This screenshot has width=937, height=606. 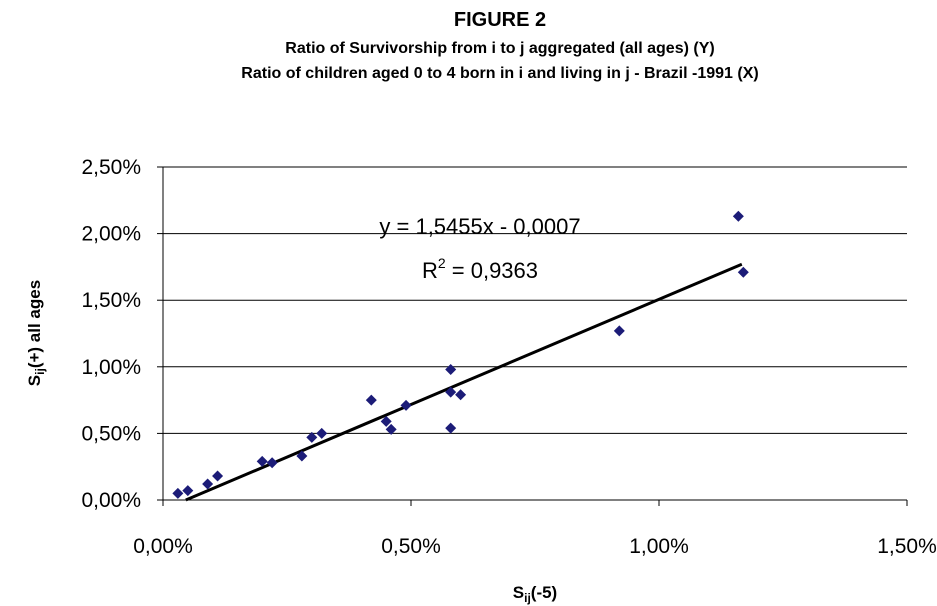 What do you see at coordinates (34, 324) in the screenshot?
I see `label-part: (+) all ages` at bounding box center [34, 324].